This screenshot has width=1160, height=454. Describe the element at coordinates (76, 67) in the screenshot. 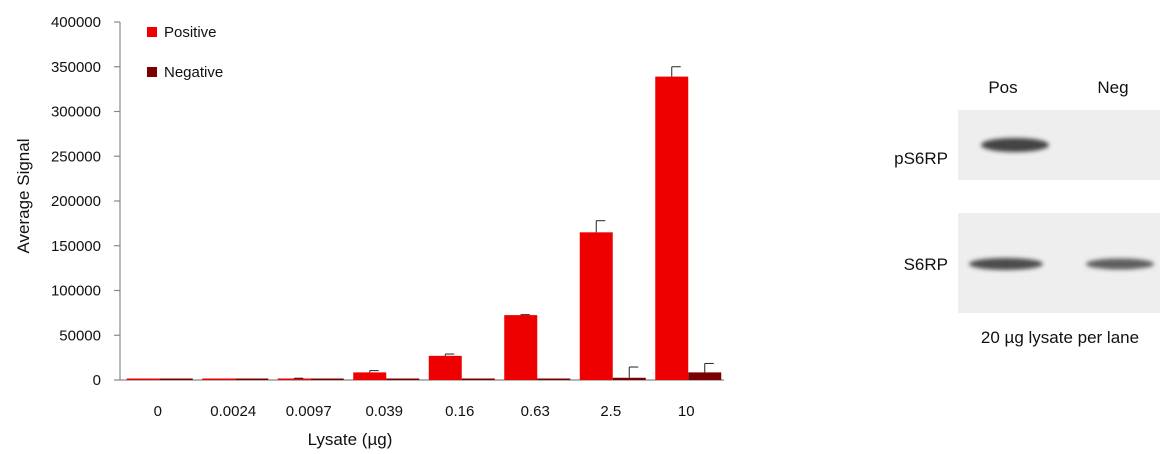

I see `y-tick-label: 350000` at that location.